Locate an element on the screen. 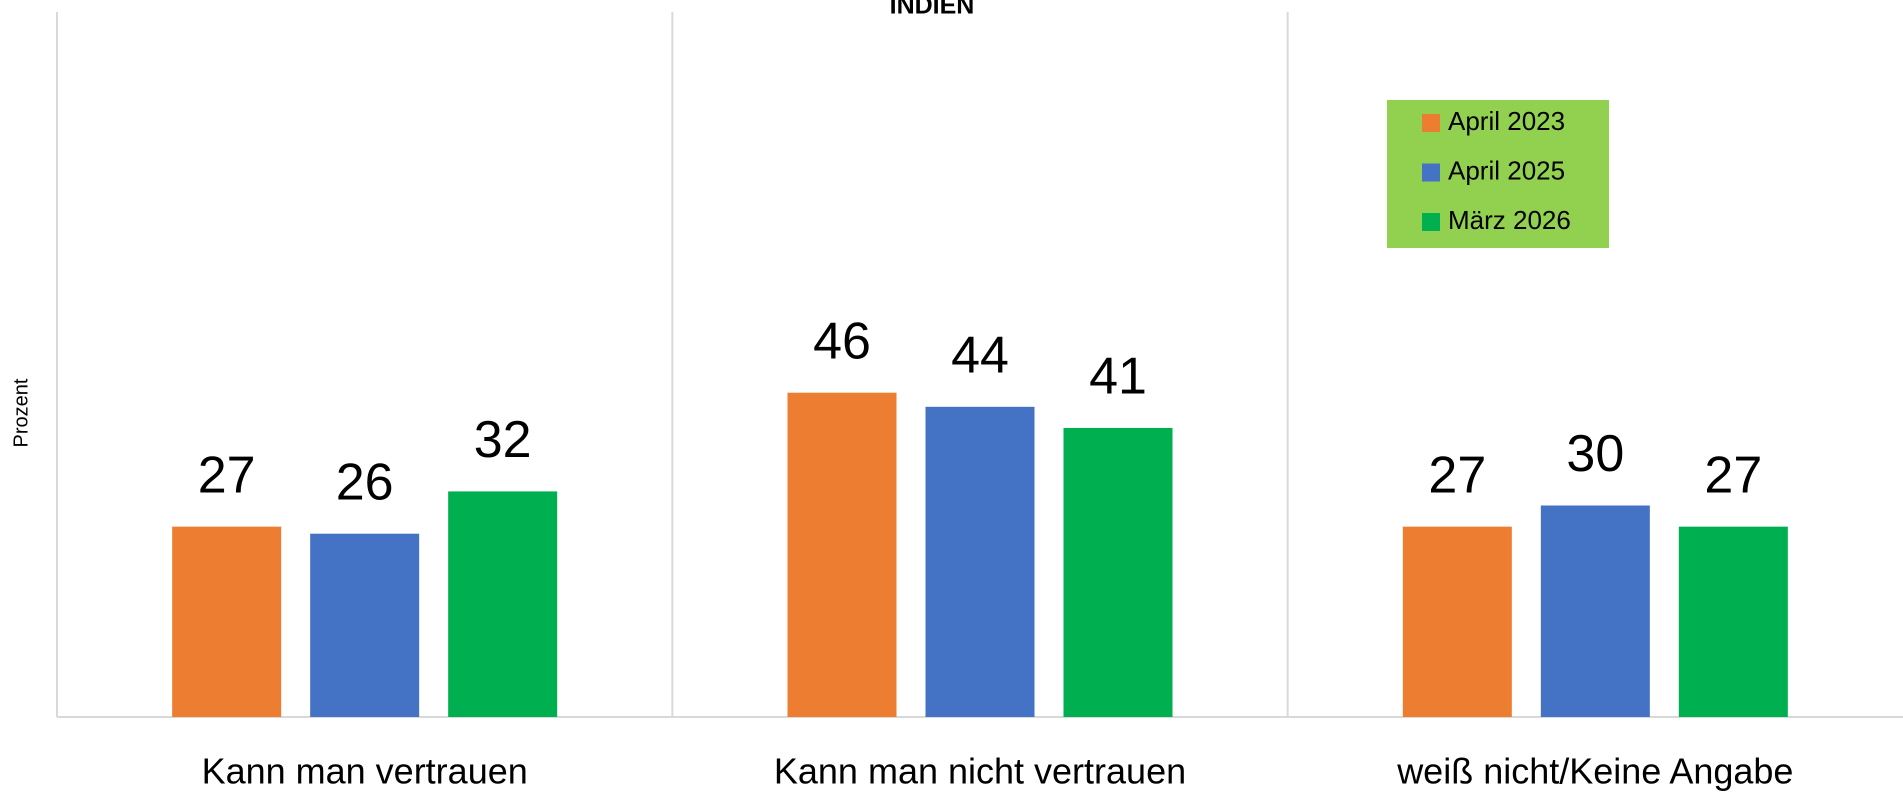 Image resolution: width=1903 pixels, height=792 pixels. data-label: 41 is located at coordinates (1118, 377).